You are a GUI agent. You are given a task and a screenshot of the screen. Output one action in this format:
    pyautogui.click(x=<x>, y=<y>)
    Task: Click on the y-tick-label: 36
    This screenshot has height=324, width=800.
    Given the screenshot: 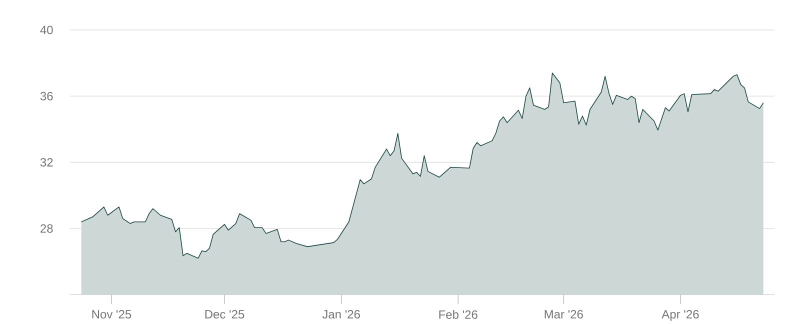 What is the action you would take?
    pyautogui.click(x=46, y=96)
    